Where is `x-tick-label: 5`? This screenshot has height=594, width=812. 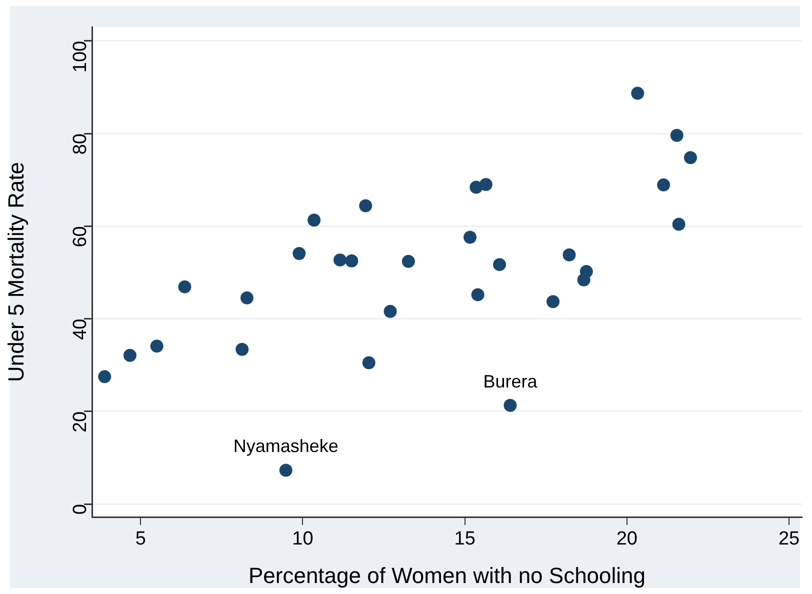
x-tick-label: 5 is located at coordinates (140, 539).